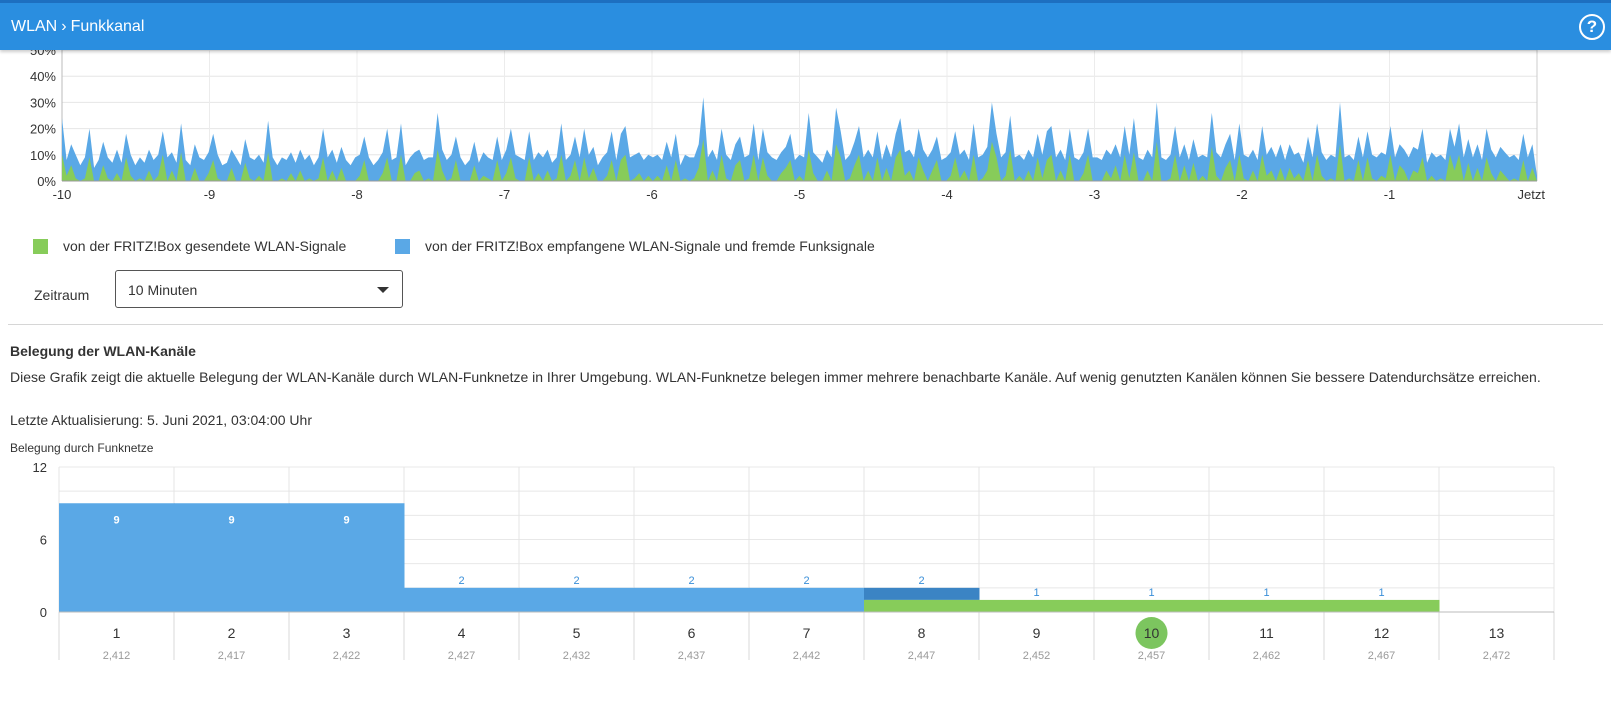 The height and width of the screenshot is (706, 1611). Describe the element at coordinates (43, 612) in the screenshot. I see `y-tick-label: 0` at that location.